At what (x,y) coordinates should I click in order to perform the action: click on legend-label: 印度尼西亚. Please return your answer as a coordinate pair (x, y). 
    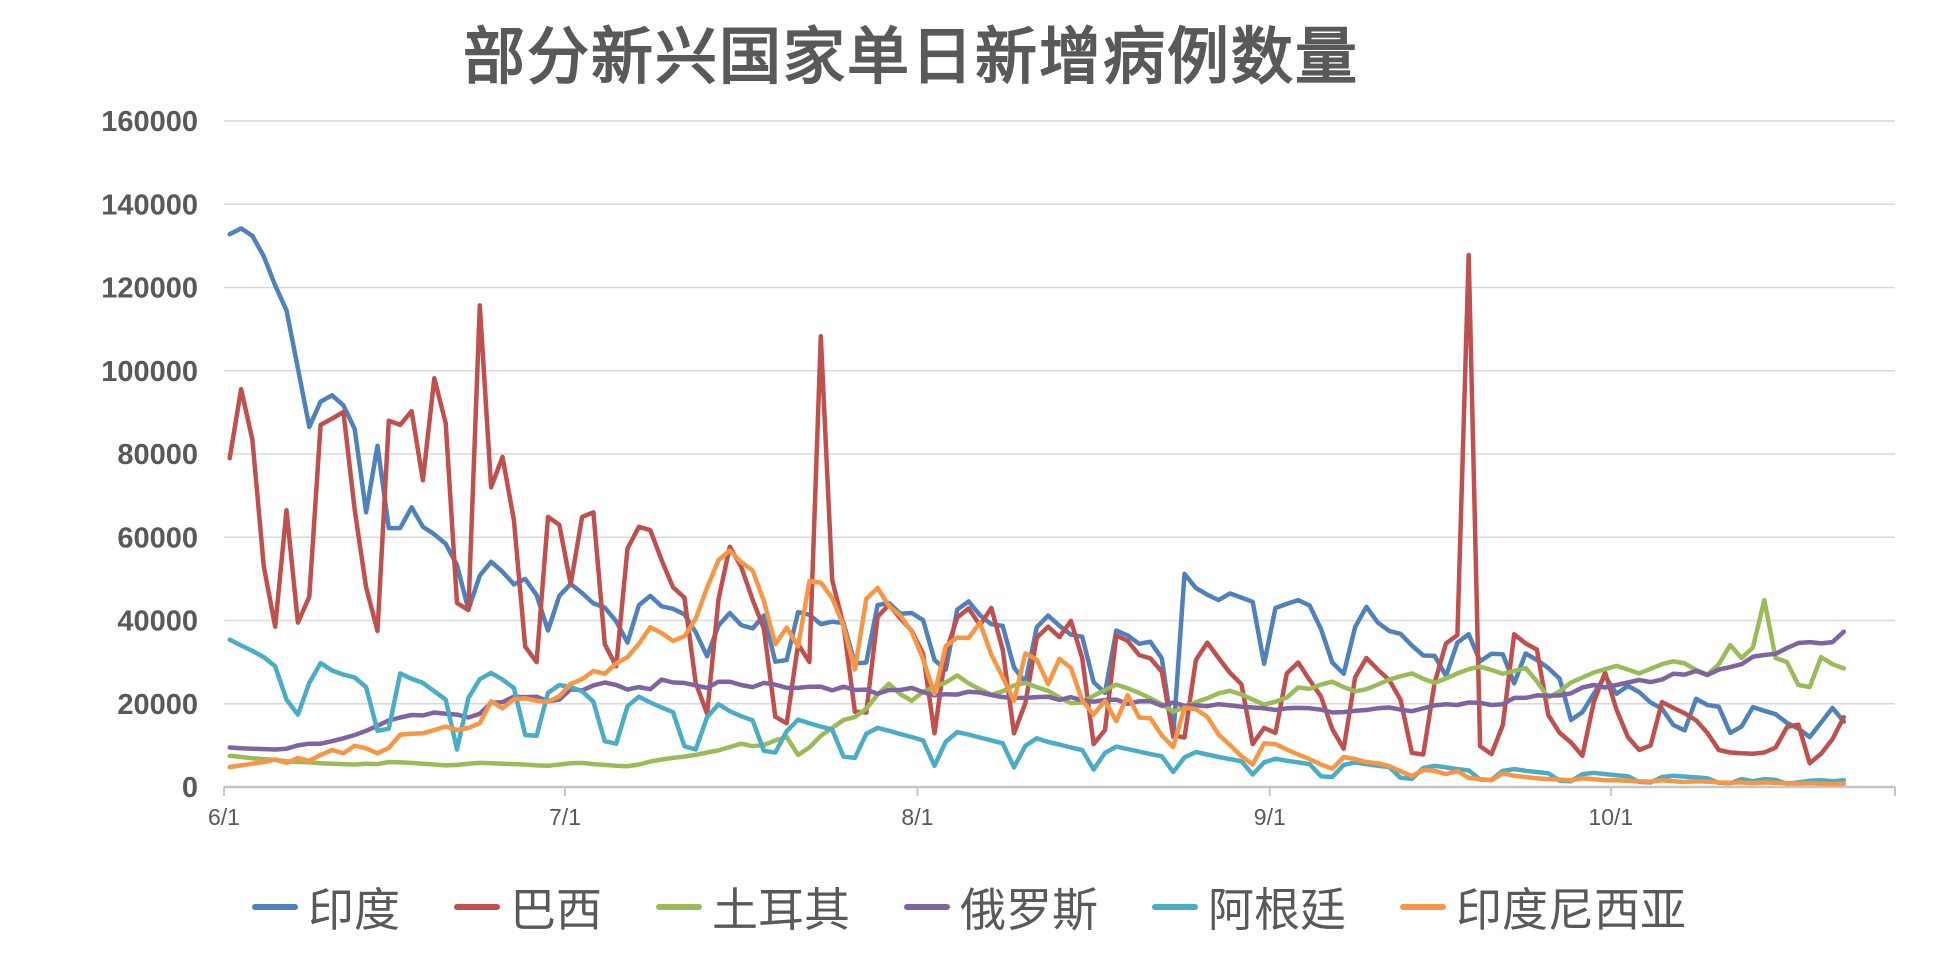
    Looking at the image, I should click on (1571, 910).